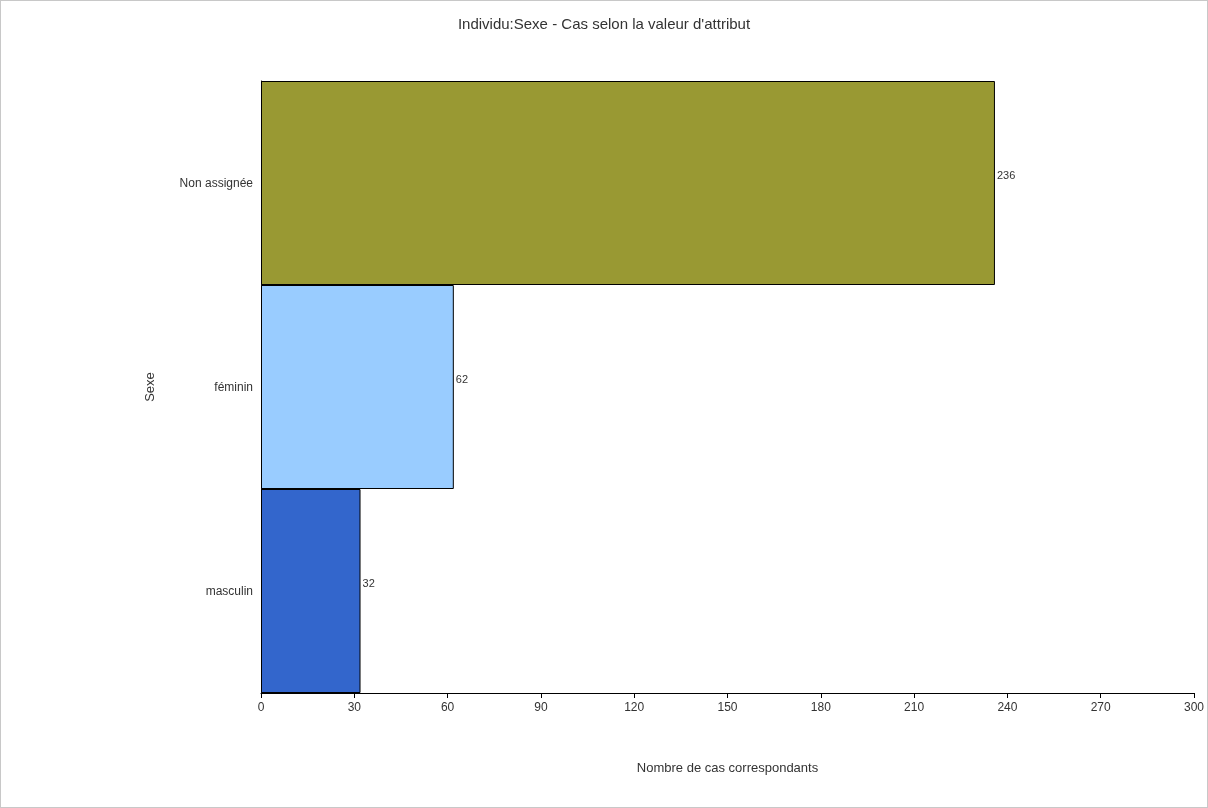  Describe the element at coordinates (634, 707) in the screenshot. I see `x-tick-label: 120` at that location.